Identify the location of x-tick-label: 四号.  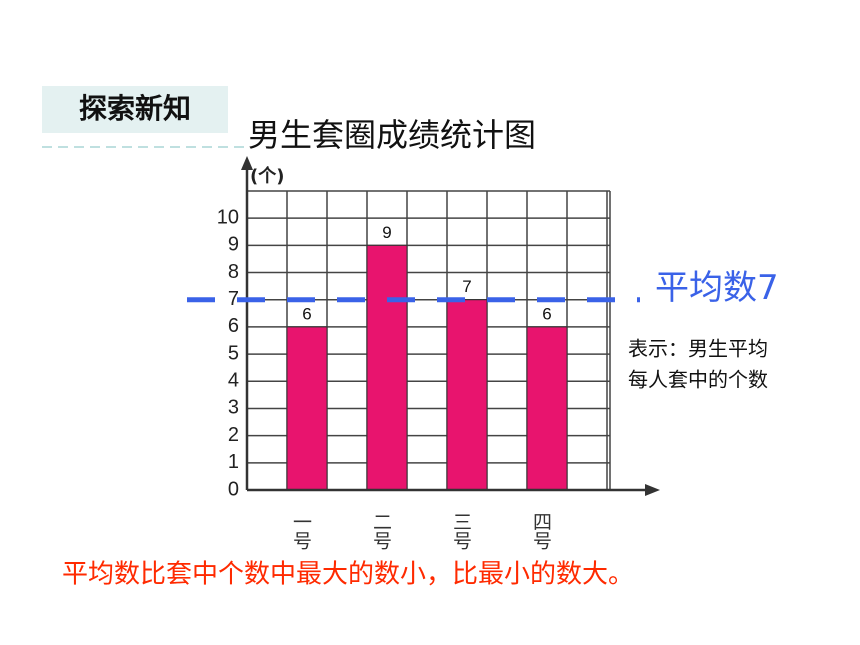
(541, 531).